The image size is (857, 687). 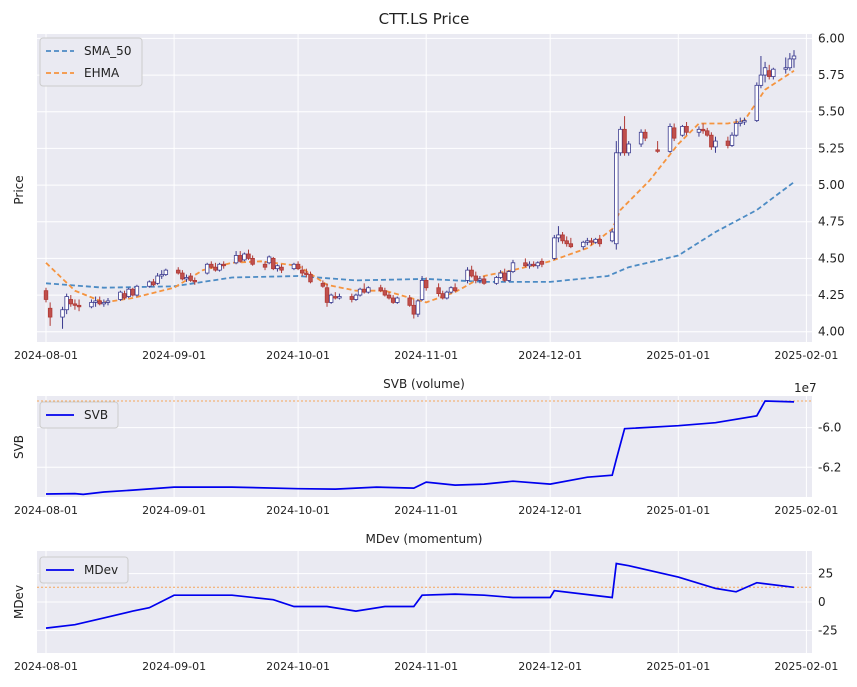 What do you see at coordinates (420, 448) in the screenshot?
I see `series-line-svb` at bounding box center [420, 448].